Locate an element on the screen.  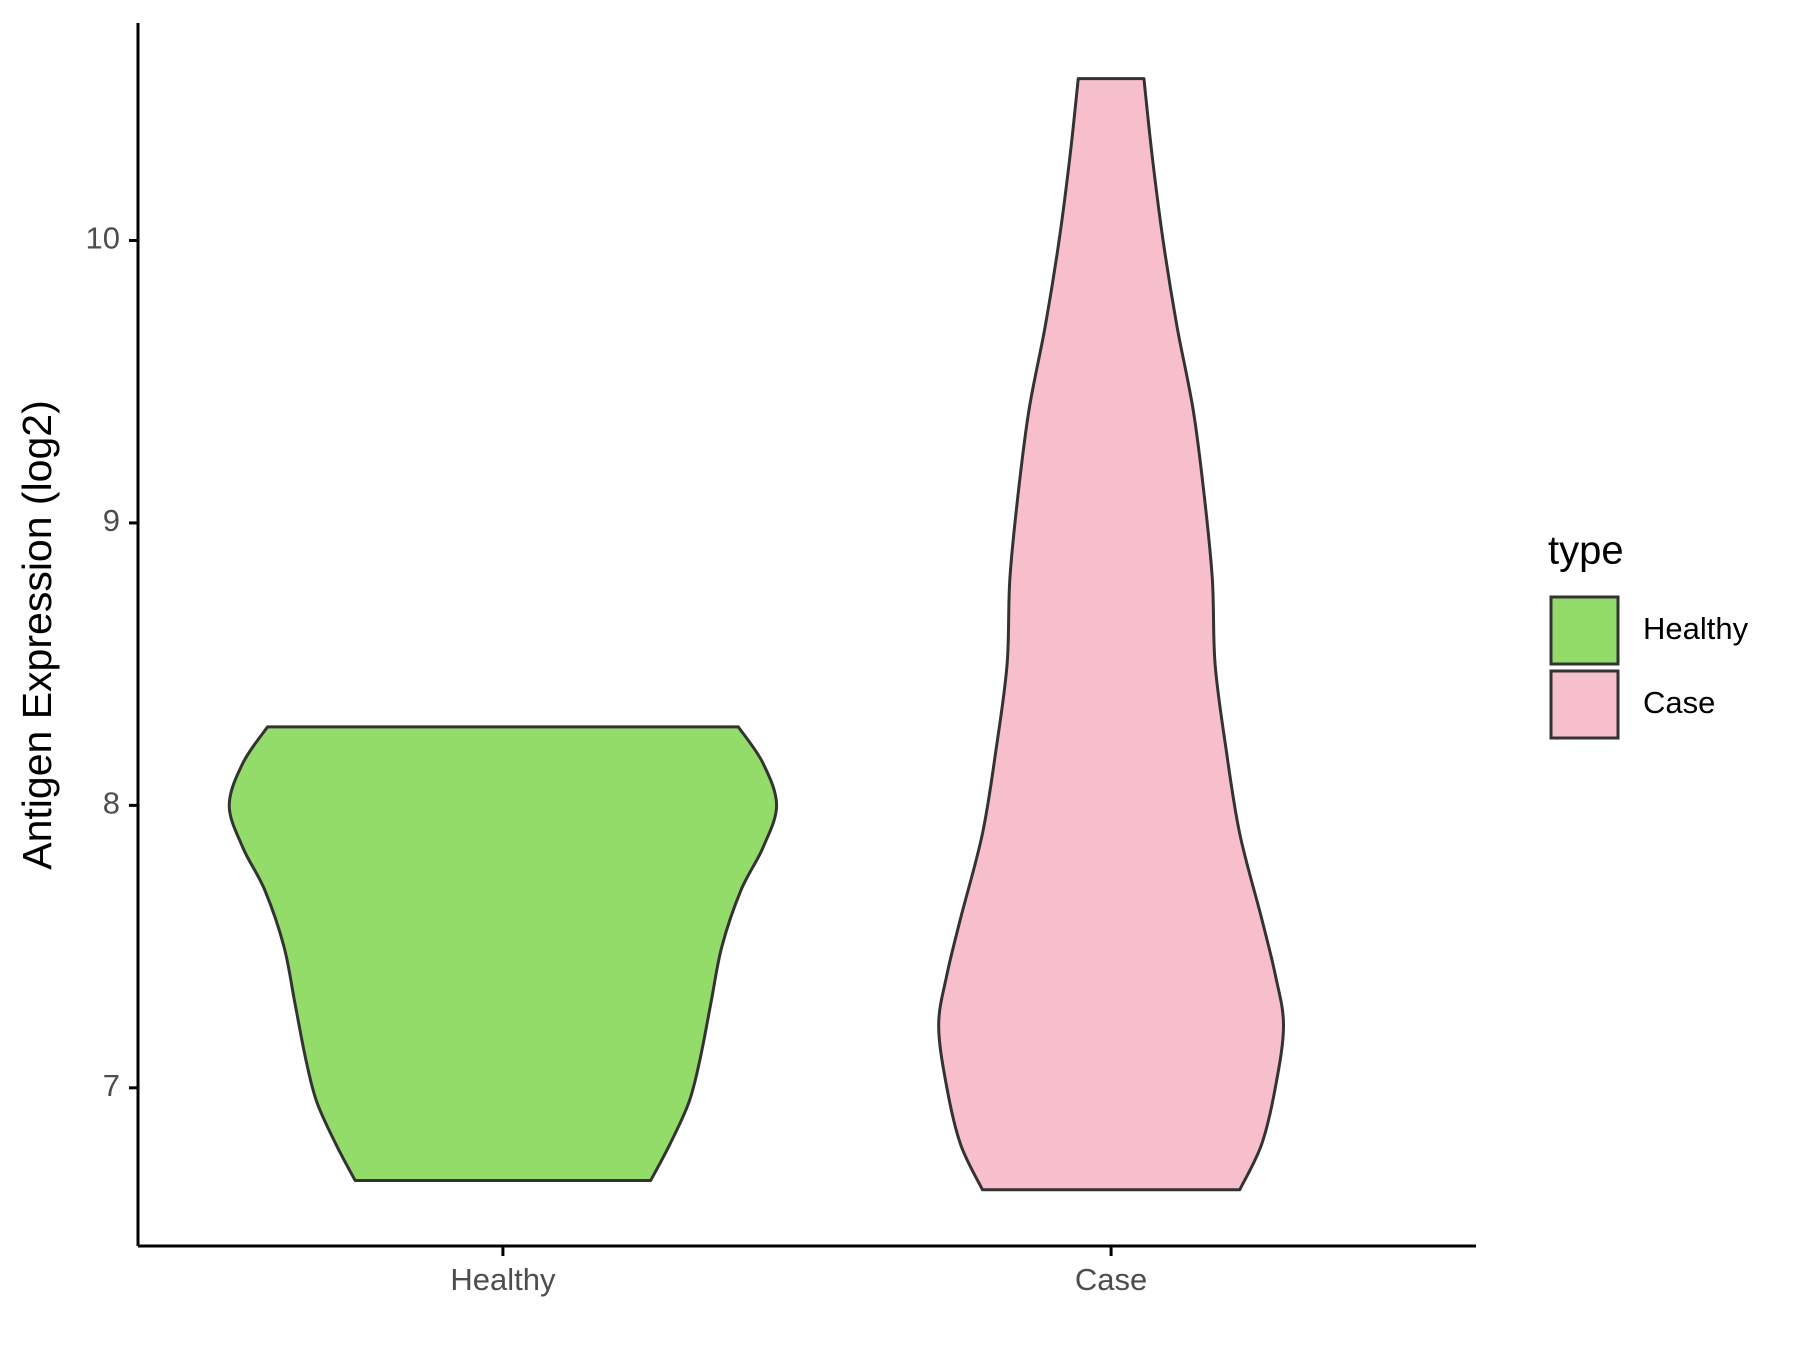
violin is located at coordinates (503, 953).